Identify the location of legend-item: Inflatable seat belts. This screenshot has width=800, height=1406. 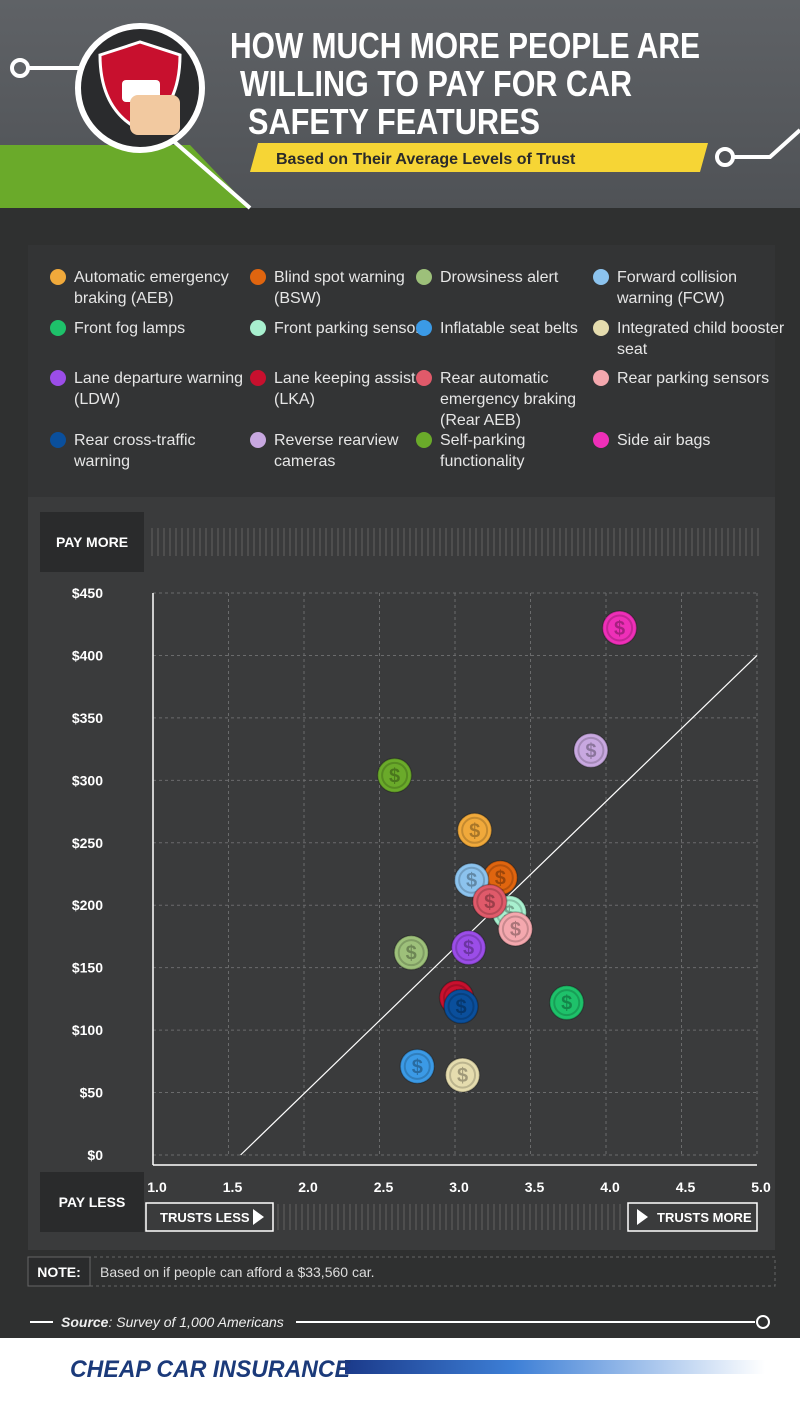
(503, 328).